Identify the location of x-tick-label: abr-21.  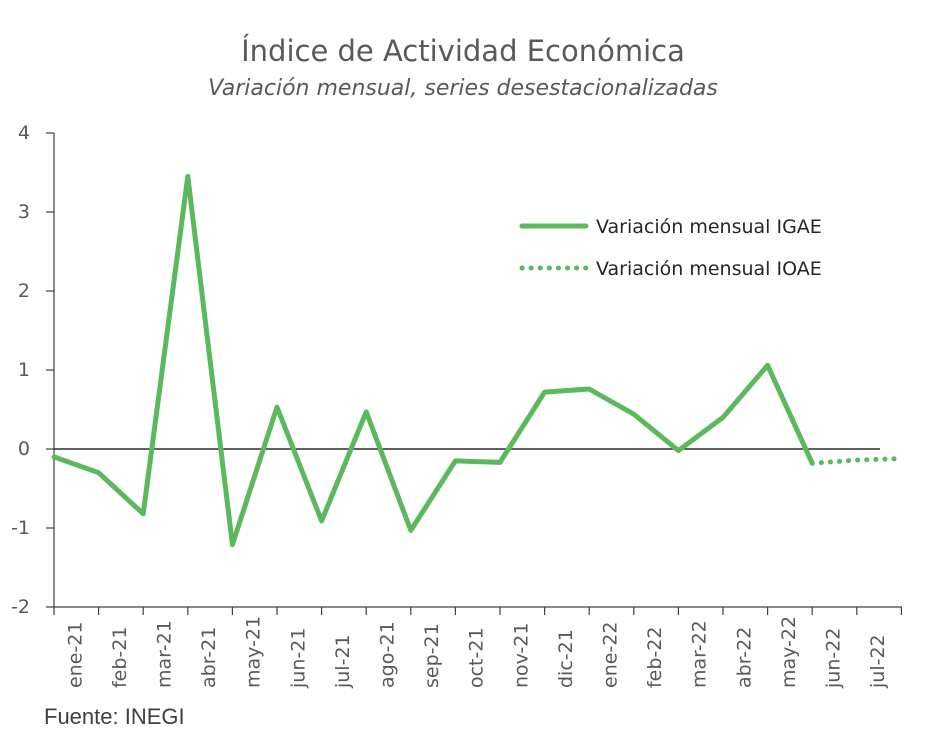
(209, 657).